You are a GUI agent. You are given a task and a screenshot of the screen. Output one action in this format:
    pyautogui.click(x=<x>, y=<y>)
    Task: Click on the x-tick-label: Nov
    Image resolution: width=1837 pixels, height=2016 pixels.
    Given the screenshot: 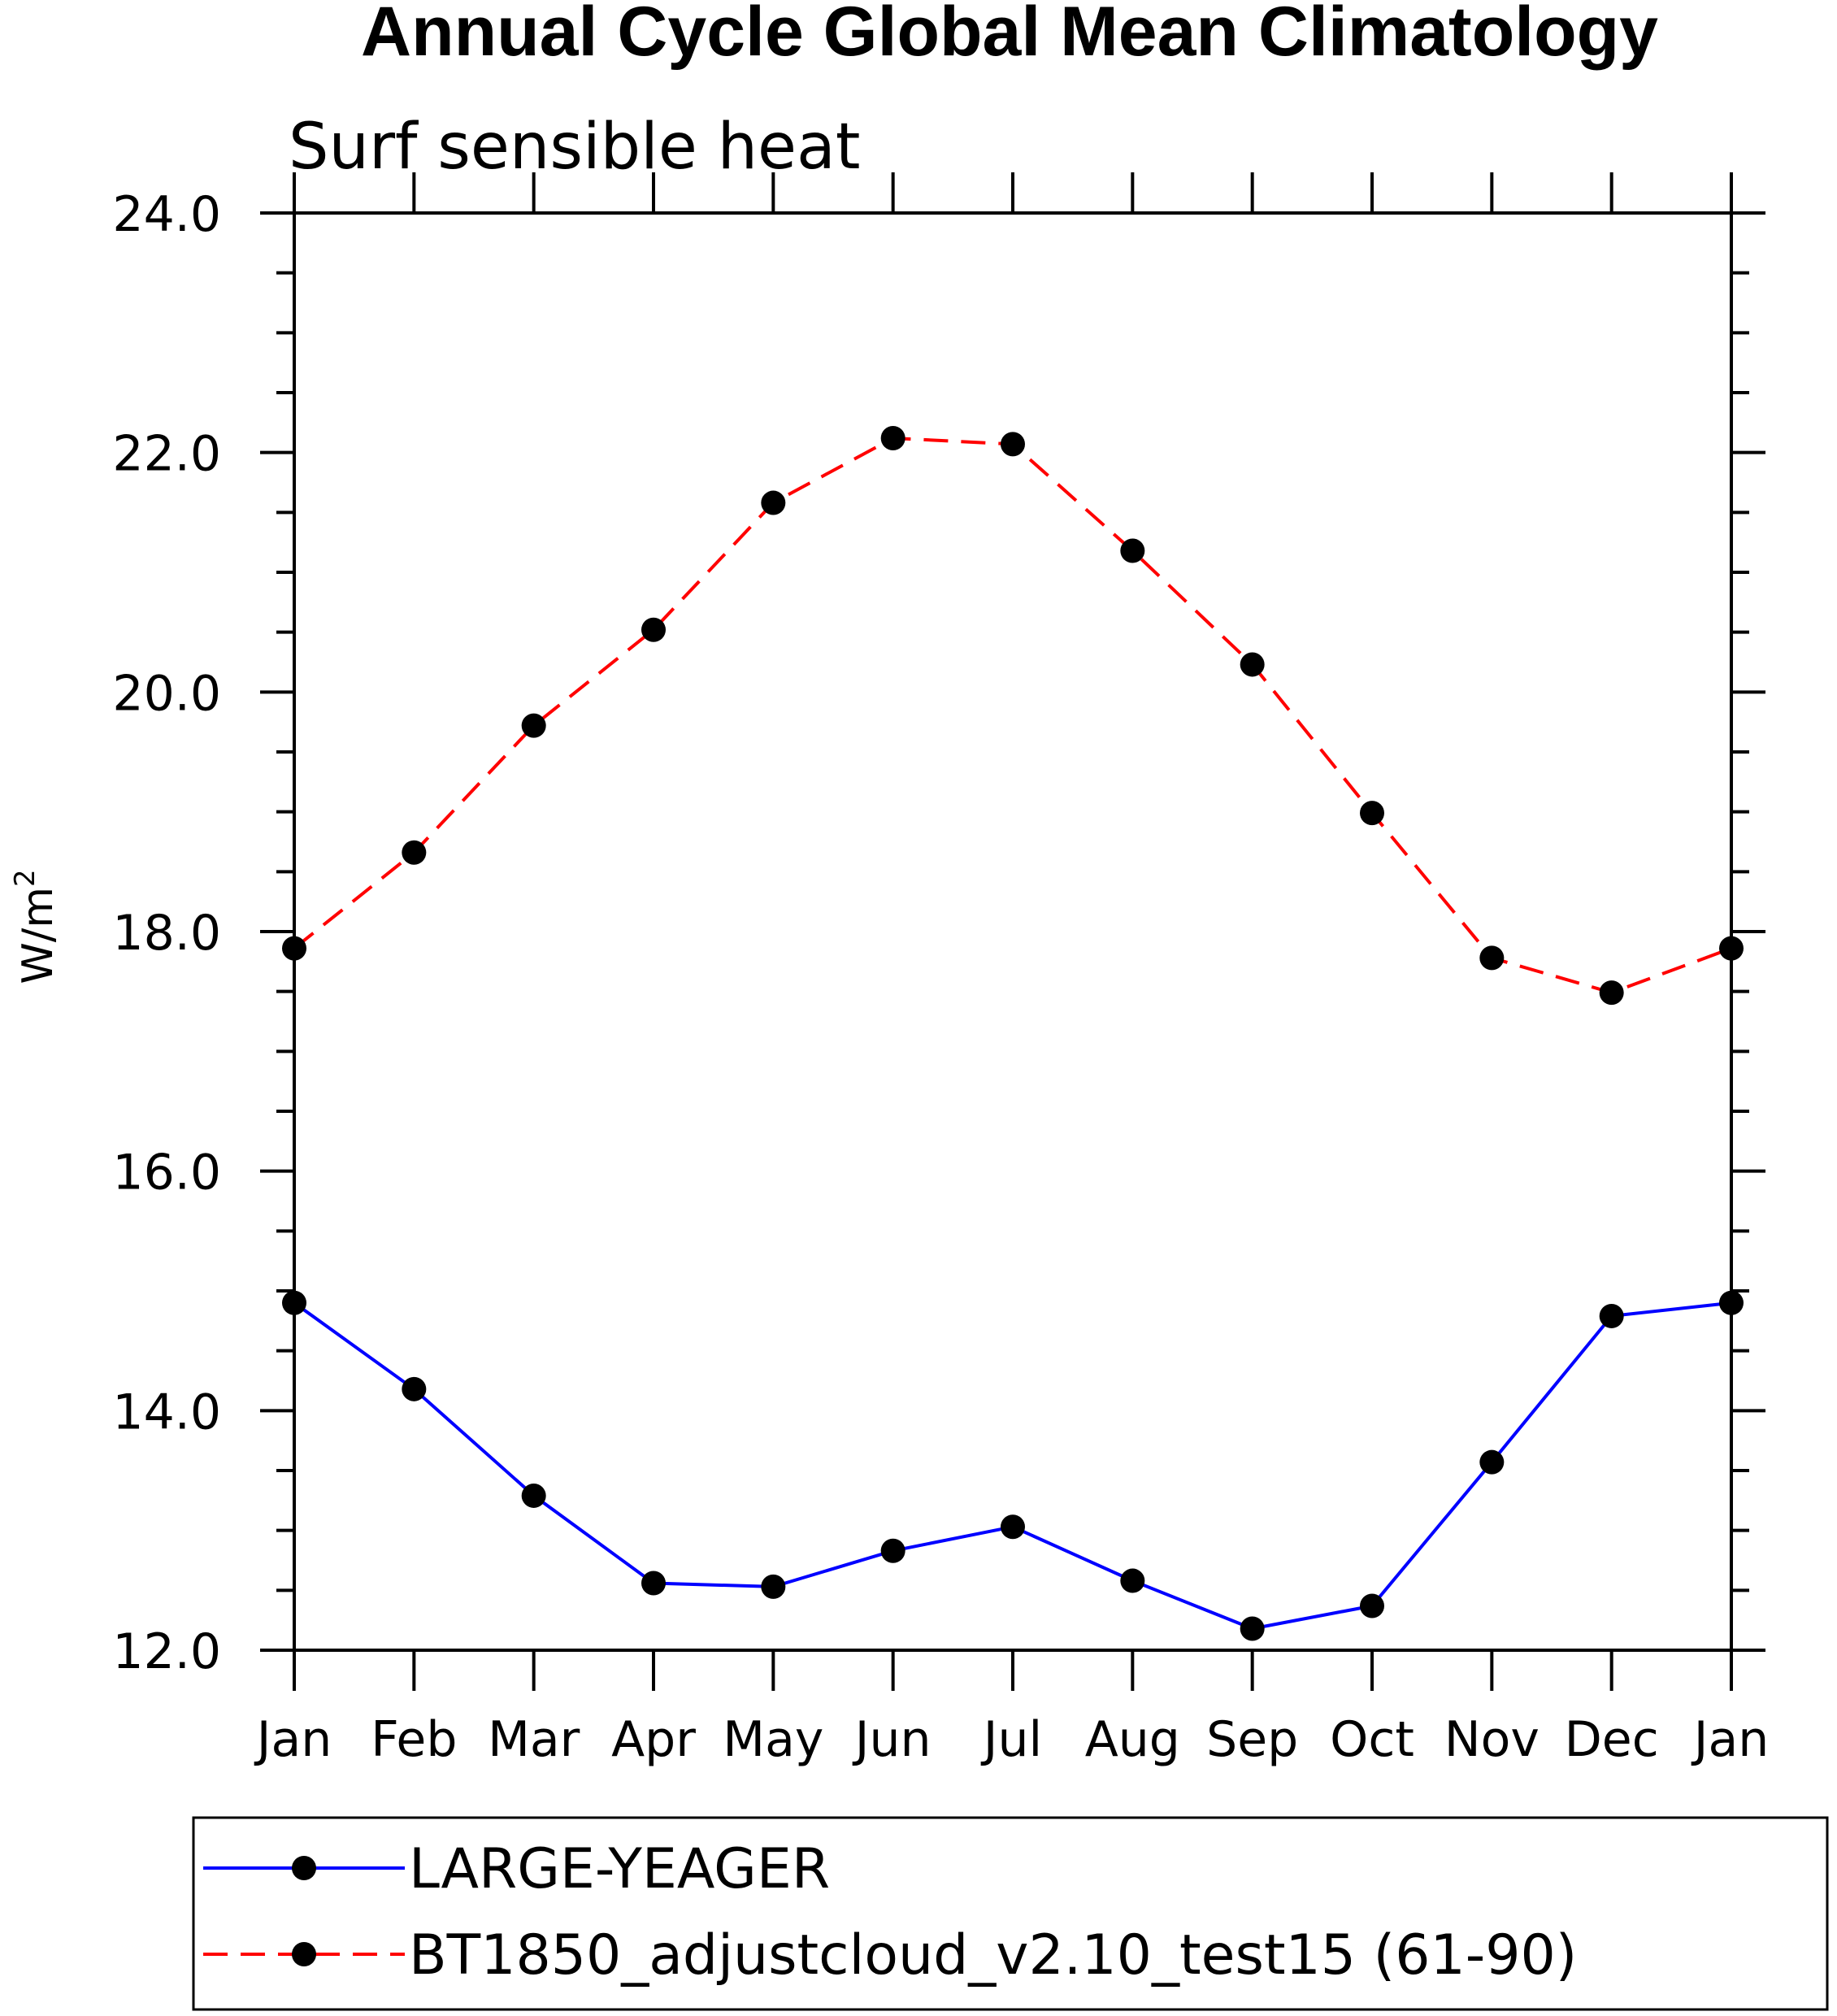 What is the action you would take?
    pyautogui.click(x=1492, y=1739)
    